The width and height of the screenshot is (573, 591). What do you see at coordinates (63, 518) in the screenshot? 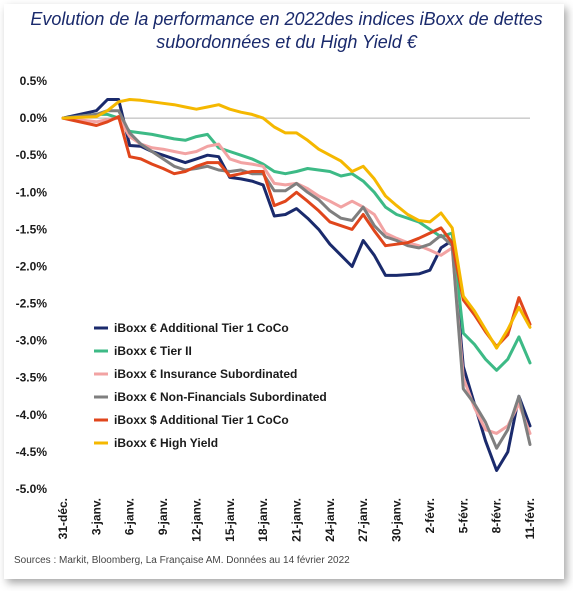
I see `x-tick-label: 31-déc.` at bounding box center [63, 518].